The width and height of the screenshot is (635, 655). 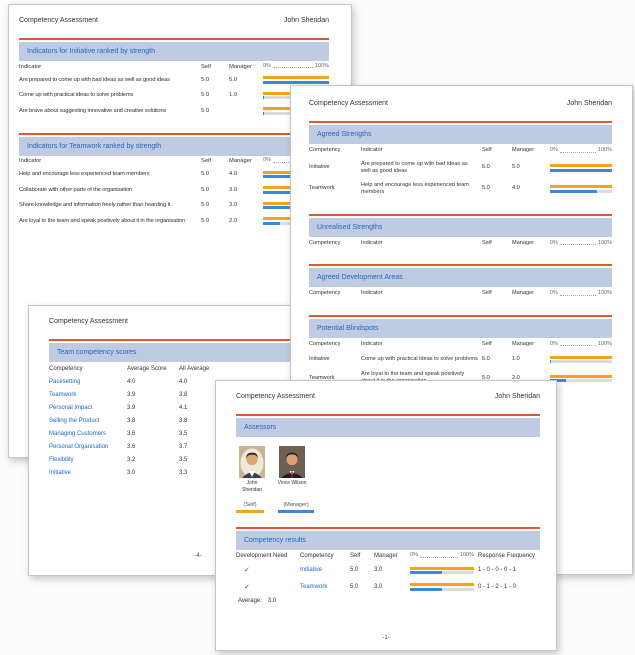 What do you see at coordinates (79, 446) in the screenshot?
I see `competency-link: Personal Organisation` at bounding box center [79, 446].